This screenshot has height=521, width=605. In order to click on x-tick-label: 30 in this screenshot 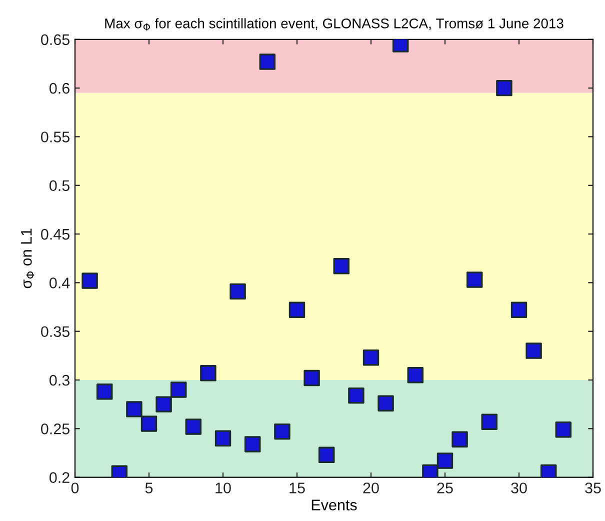, I will do `click(519, 488)`.